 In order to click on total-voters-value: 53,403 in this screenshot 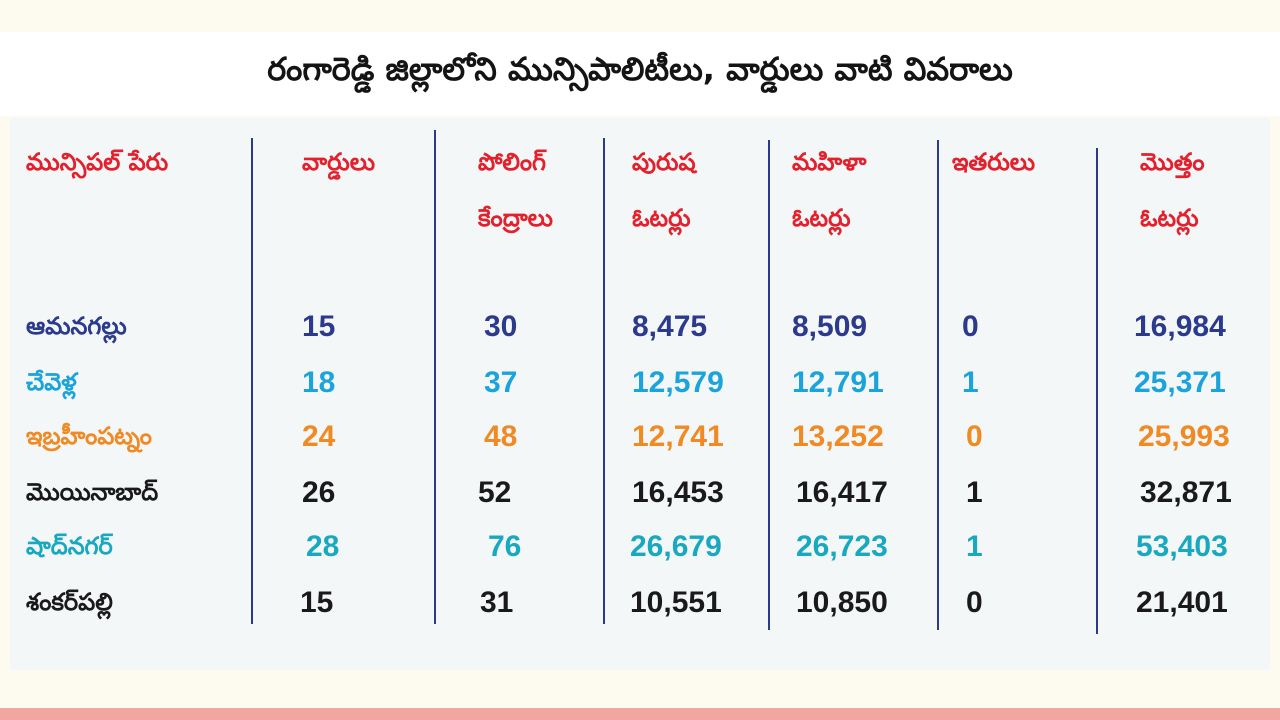, I will do `click(1182, 546)`.